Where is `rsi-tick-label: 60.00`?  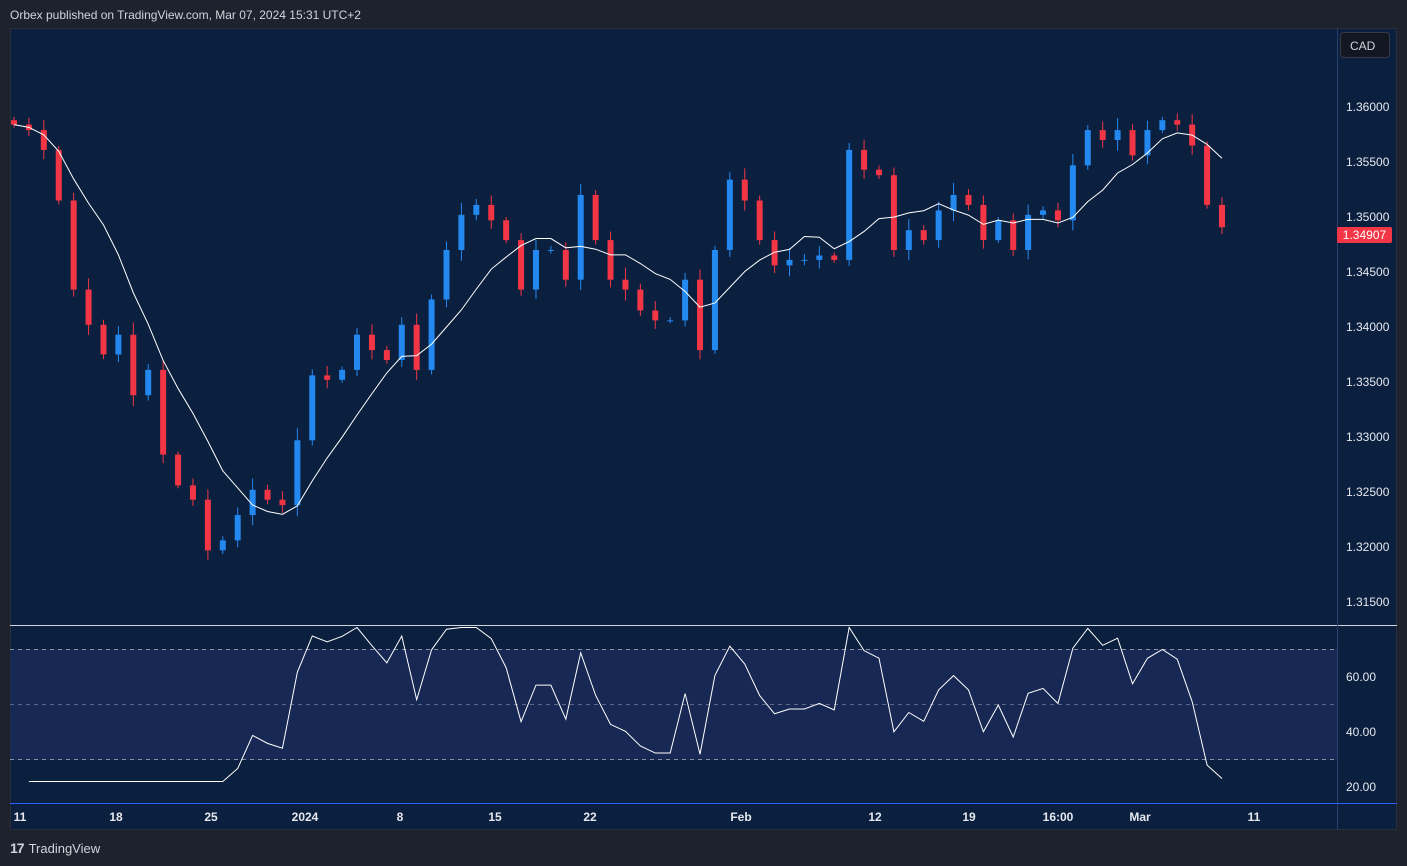 rsi-tick-label: 60.00 is located at coordinates (1361, 677).